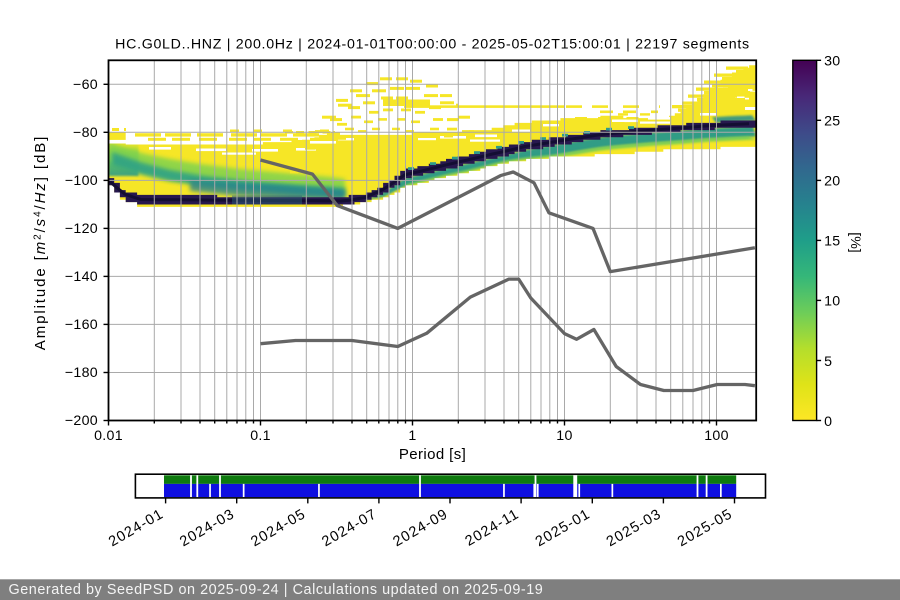 The image size is (900, 600). What do you see at coordinates (136, 528) in the screenshot?
I see `svg-text: 2024-01` at bounding box center [136, 528].